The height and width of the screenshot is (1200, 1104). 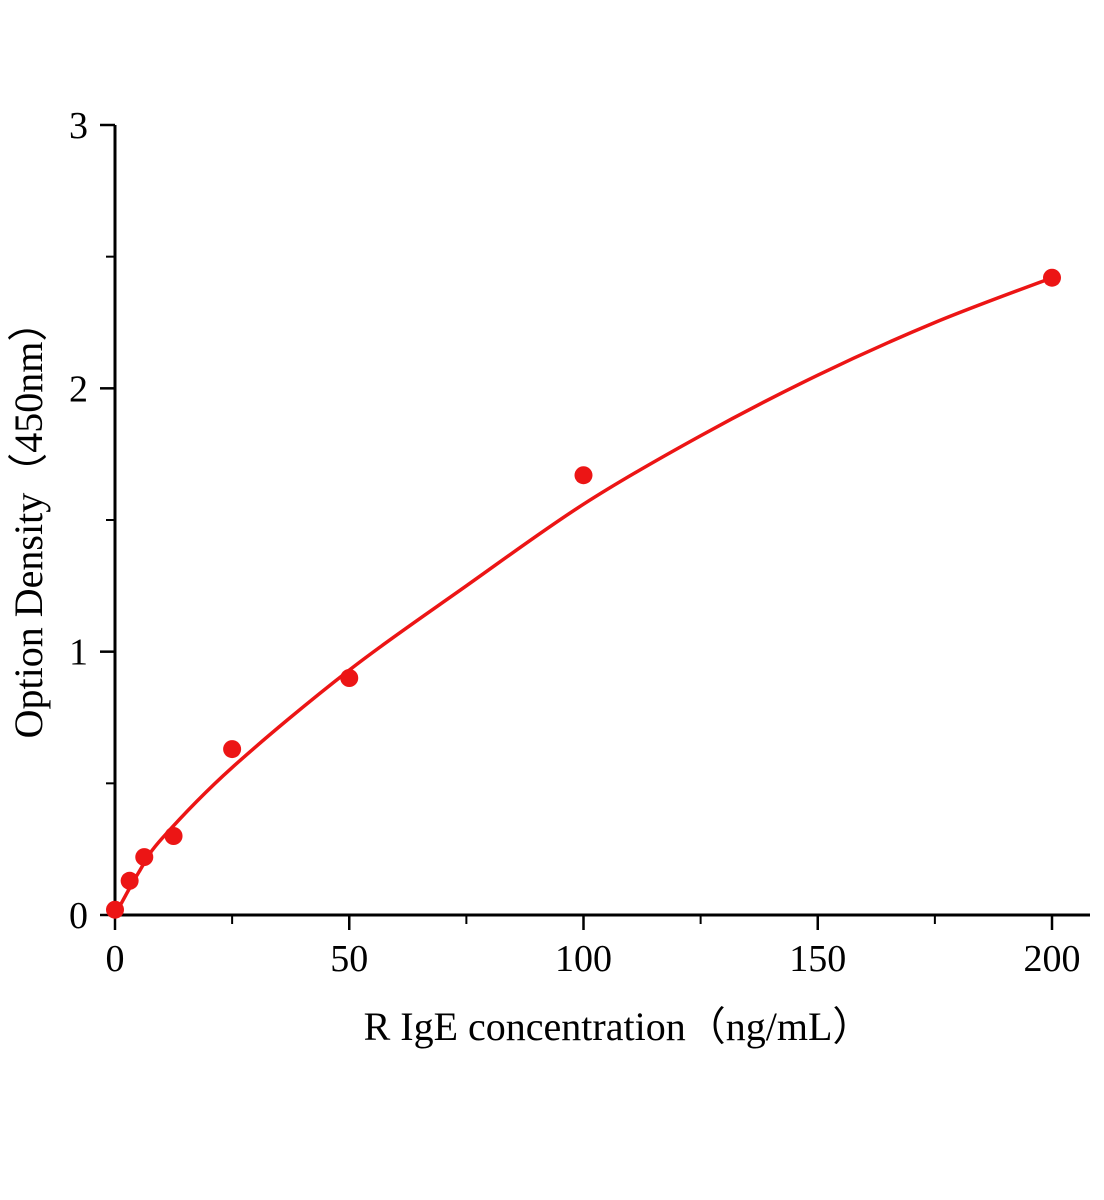 What do you see at coordinates (78, 916) in the screenshot?
I see `y-tick-label: 0` at bounding box center [78, 916].